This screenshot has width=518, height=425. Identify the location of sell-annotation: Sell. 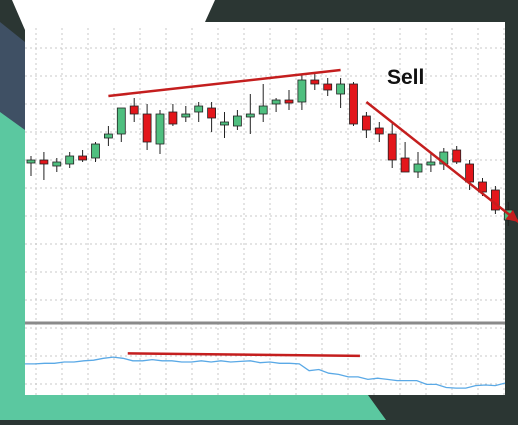
(406, 77).